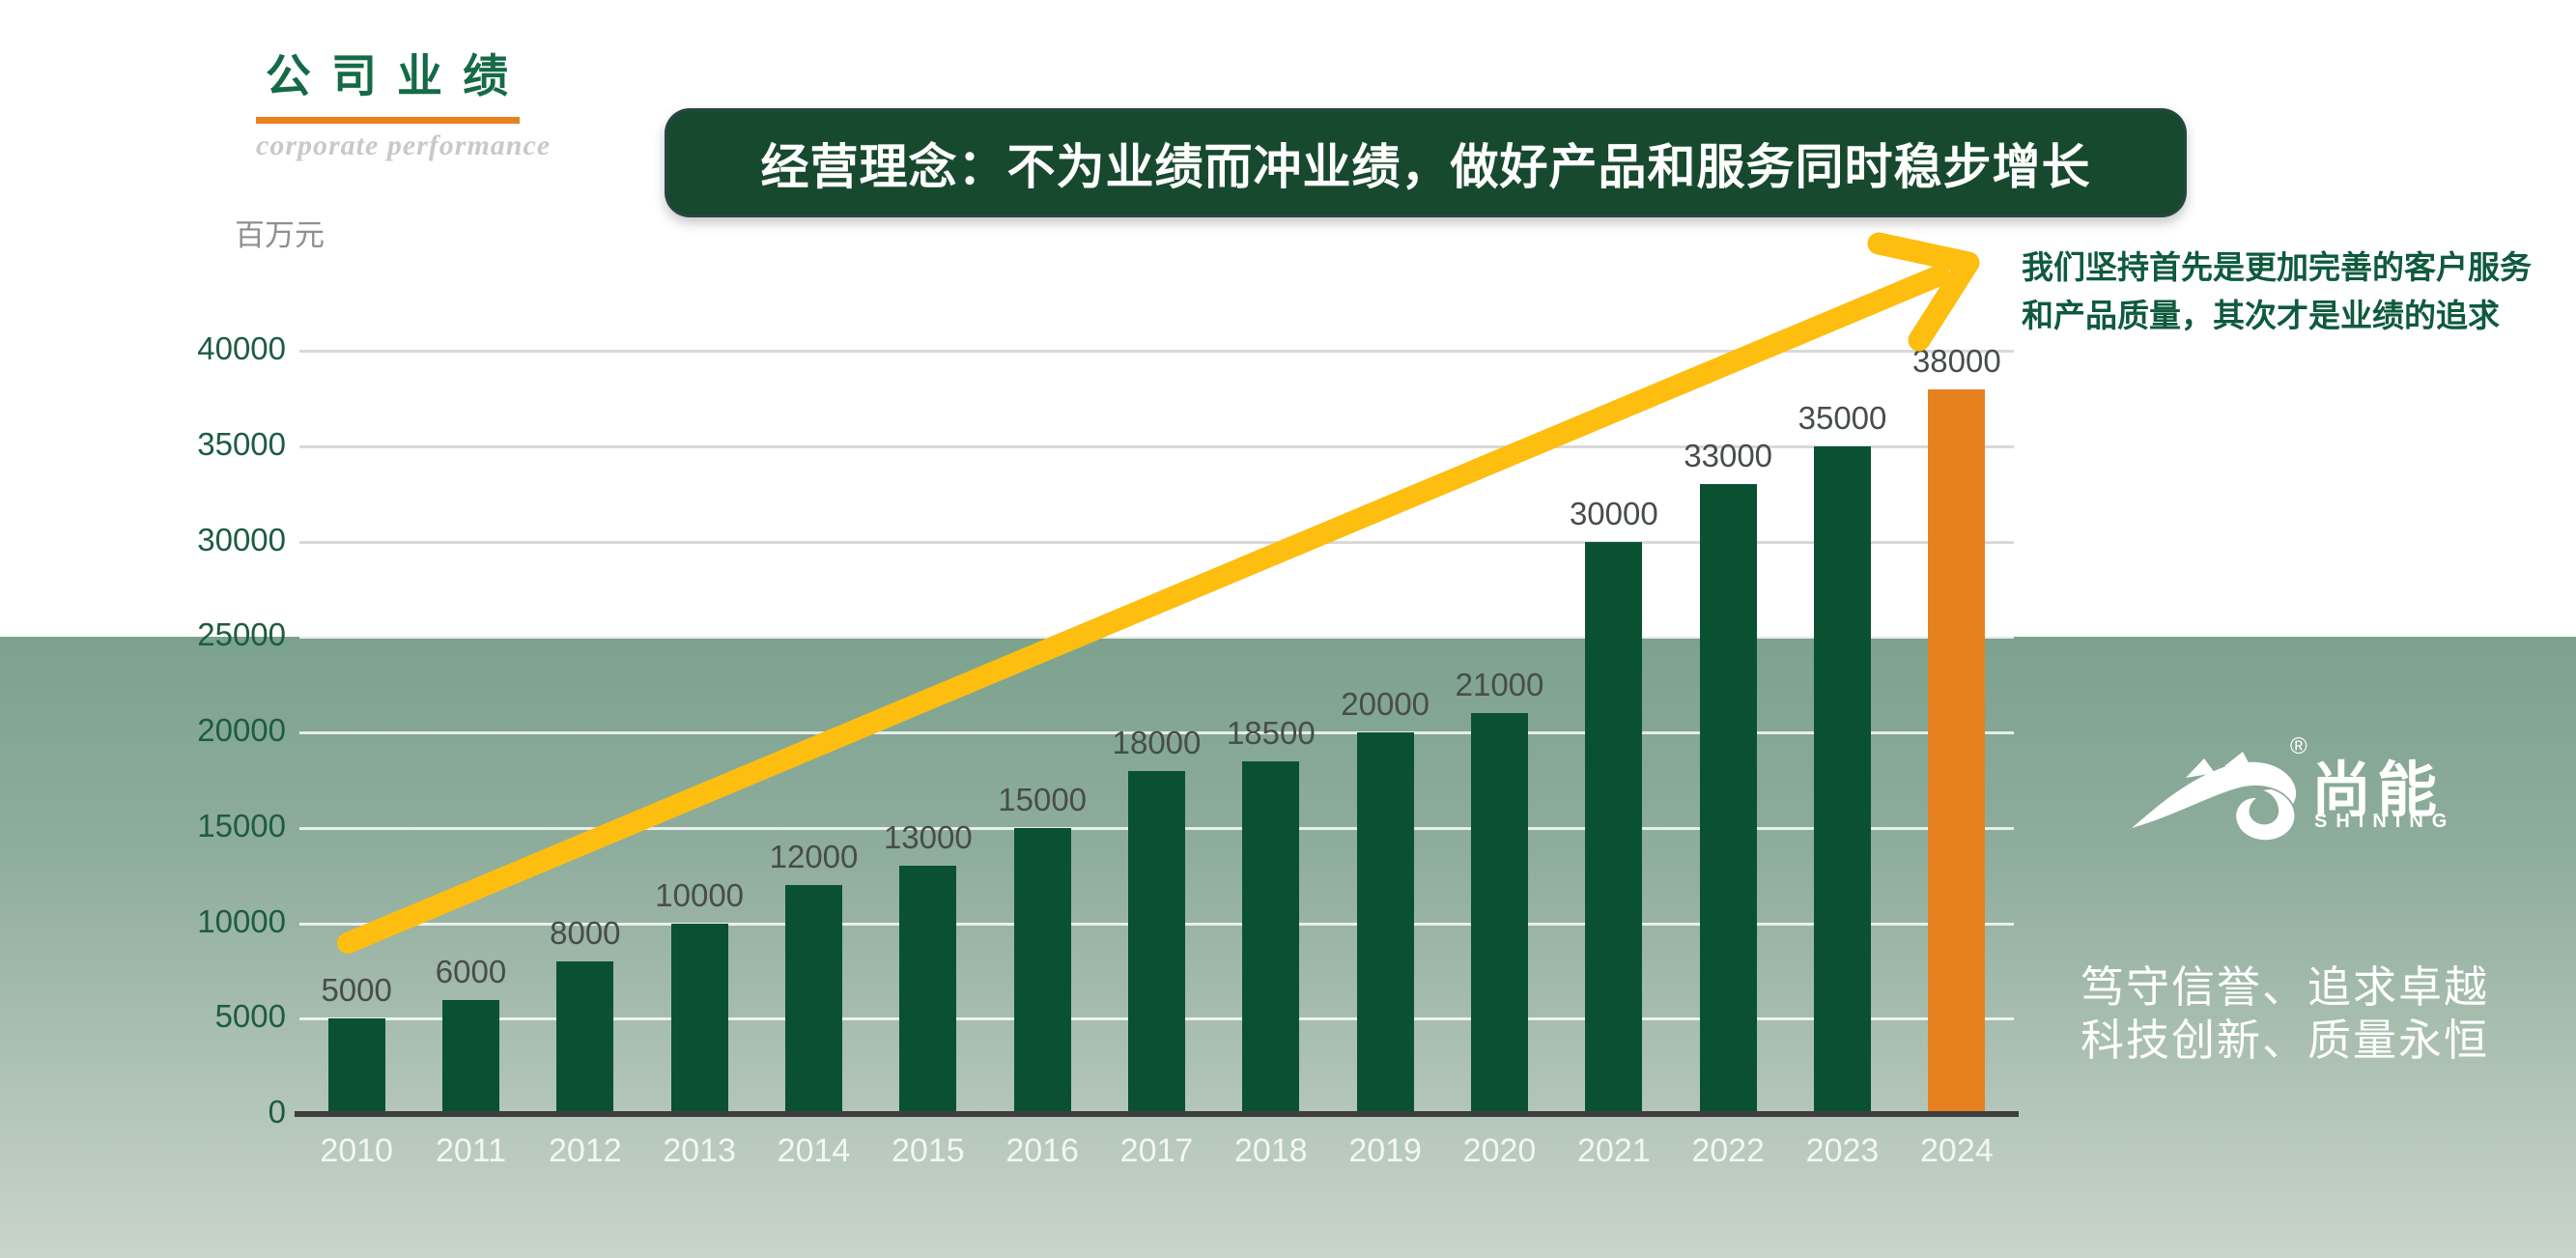 The height and width of the screenshot is (1258, 2576). Describe the element at coordinates (1957, 751) in the screenshot. I see `bar-2024` at that location.